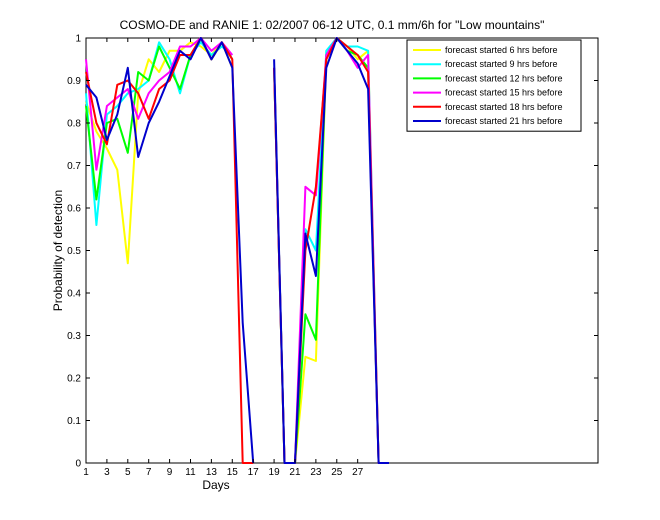 Image resolution: width=660 pixels, height=520 pixels. Describe the element at coordinates (254, 472) in the screenshot. I see `x-tick-label: 17` at that location.